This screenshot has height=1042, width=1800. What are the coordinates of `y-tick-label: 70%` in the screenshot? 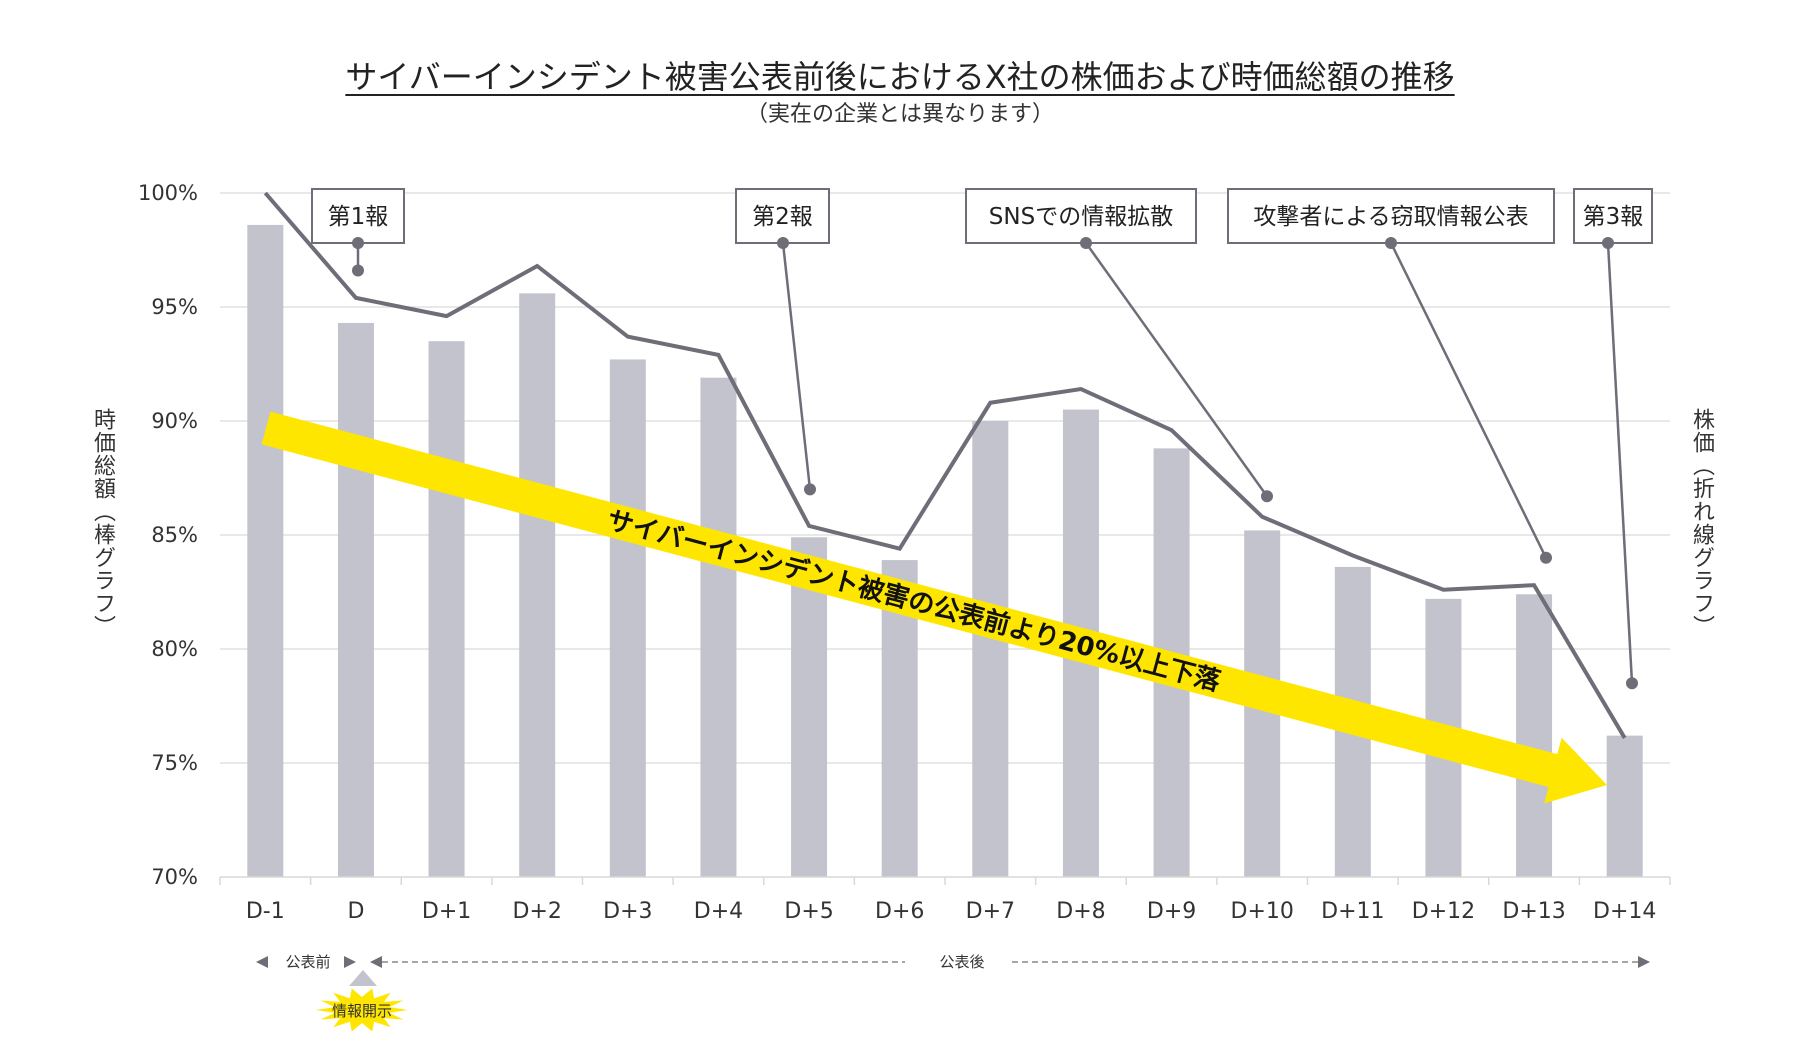 It's located at (174, 877).